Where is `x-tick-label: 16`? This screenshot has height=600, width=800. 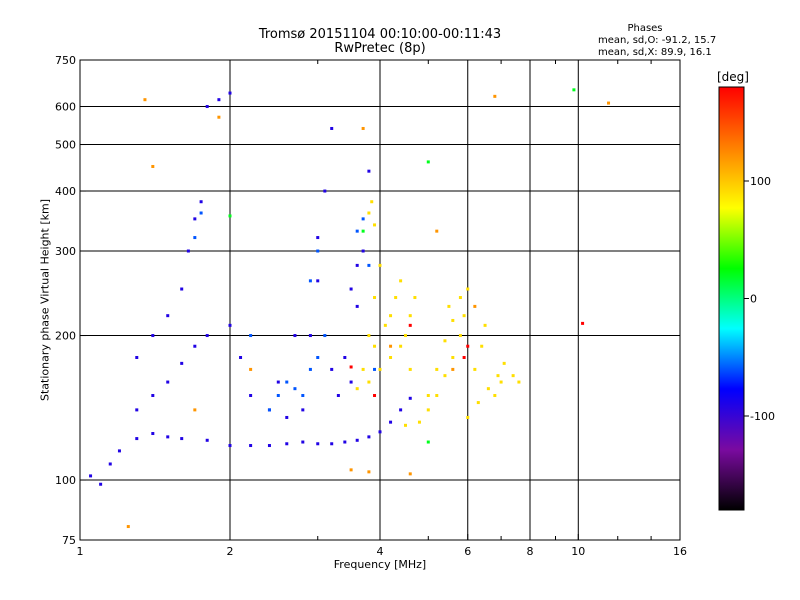
x-tick-label: 16 is located at coordinates (680, 551).